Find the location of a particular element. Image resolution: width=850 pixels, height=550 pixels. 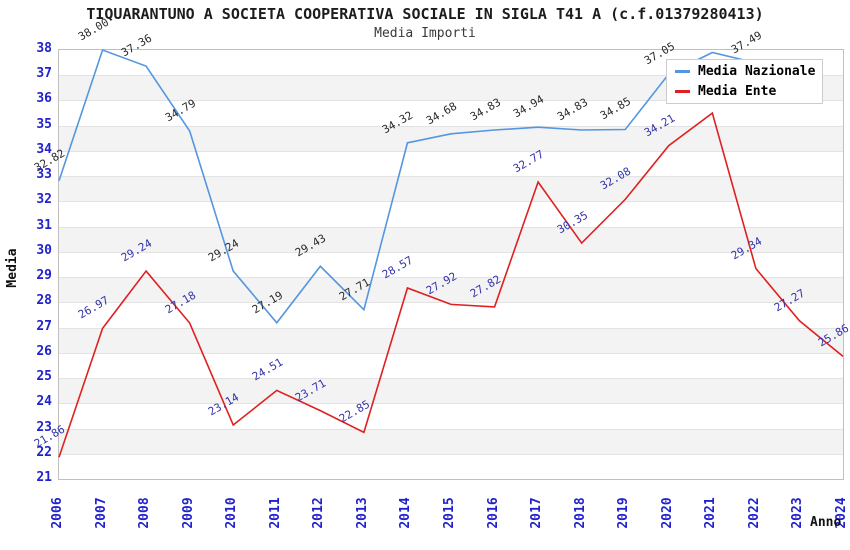

y-tick-label: 38 is located at coordinates (44, 48).